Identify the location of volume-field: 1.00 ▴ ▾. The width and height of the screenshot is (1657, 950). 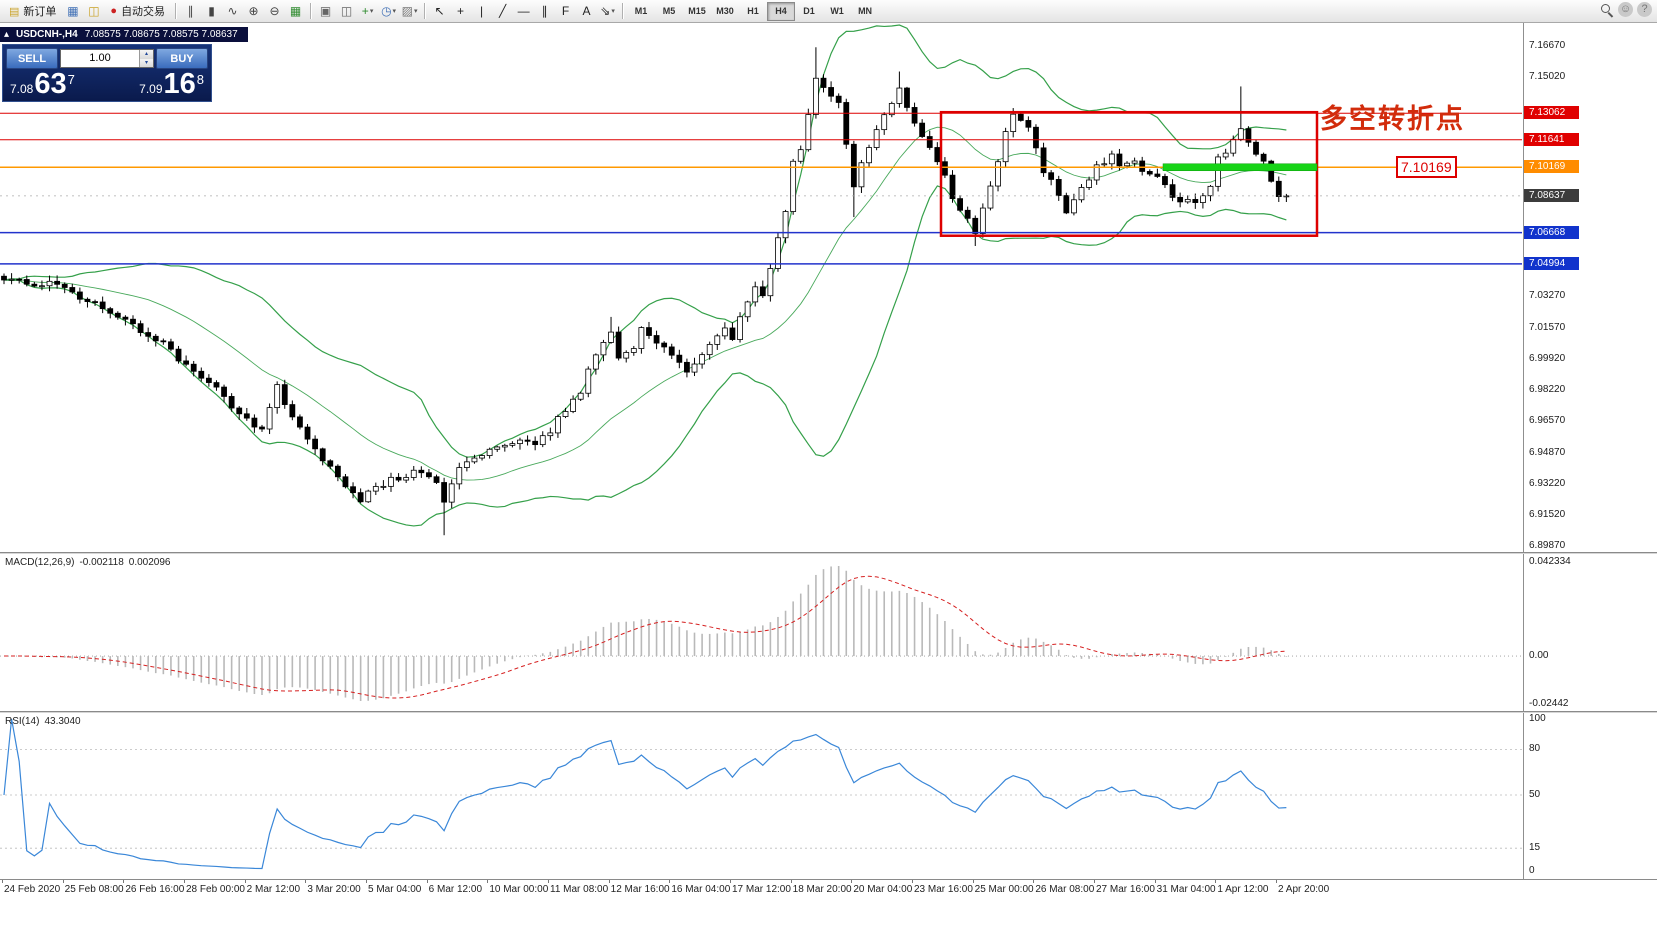
(107, 58).